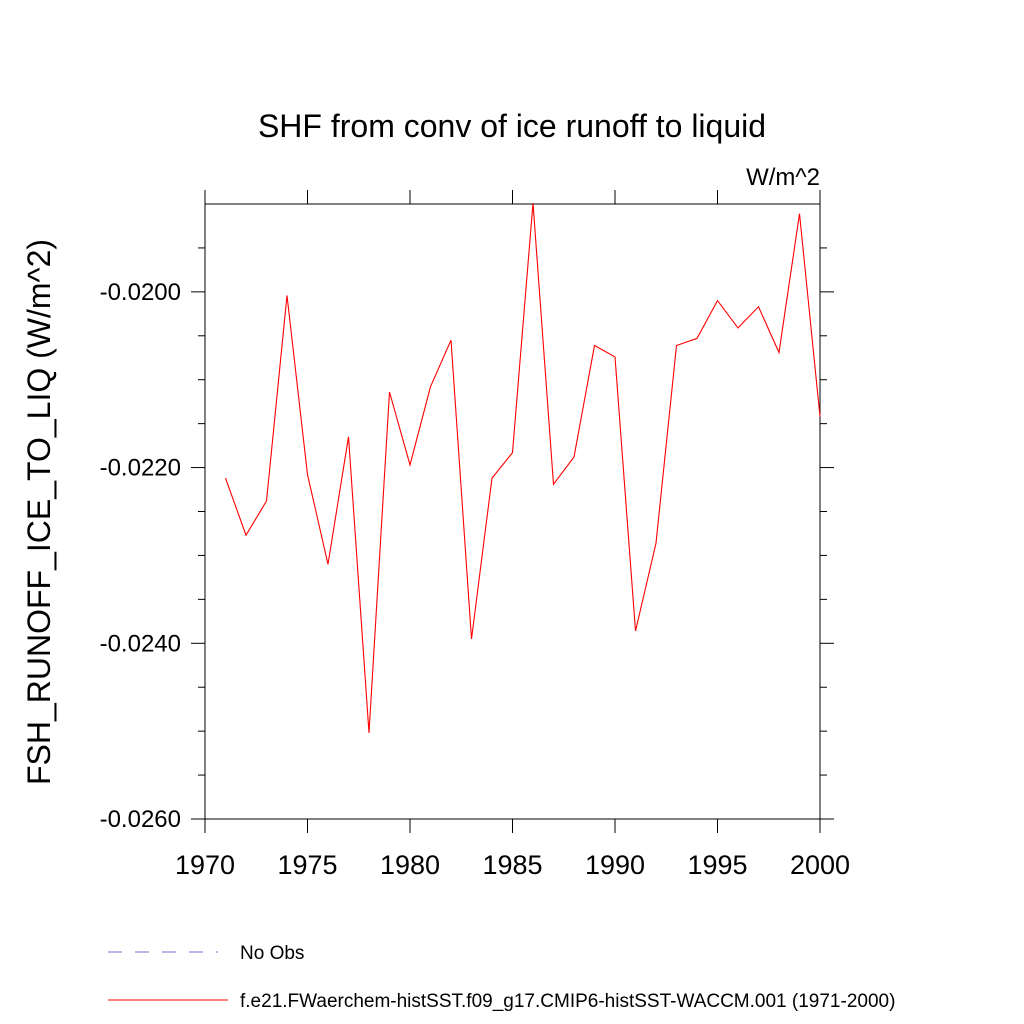  I want to click on x-tick-label: 1985, so click(512, 865).